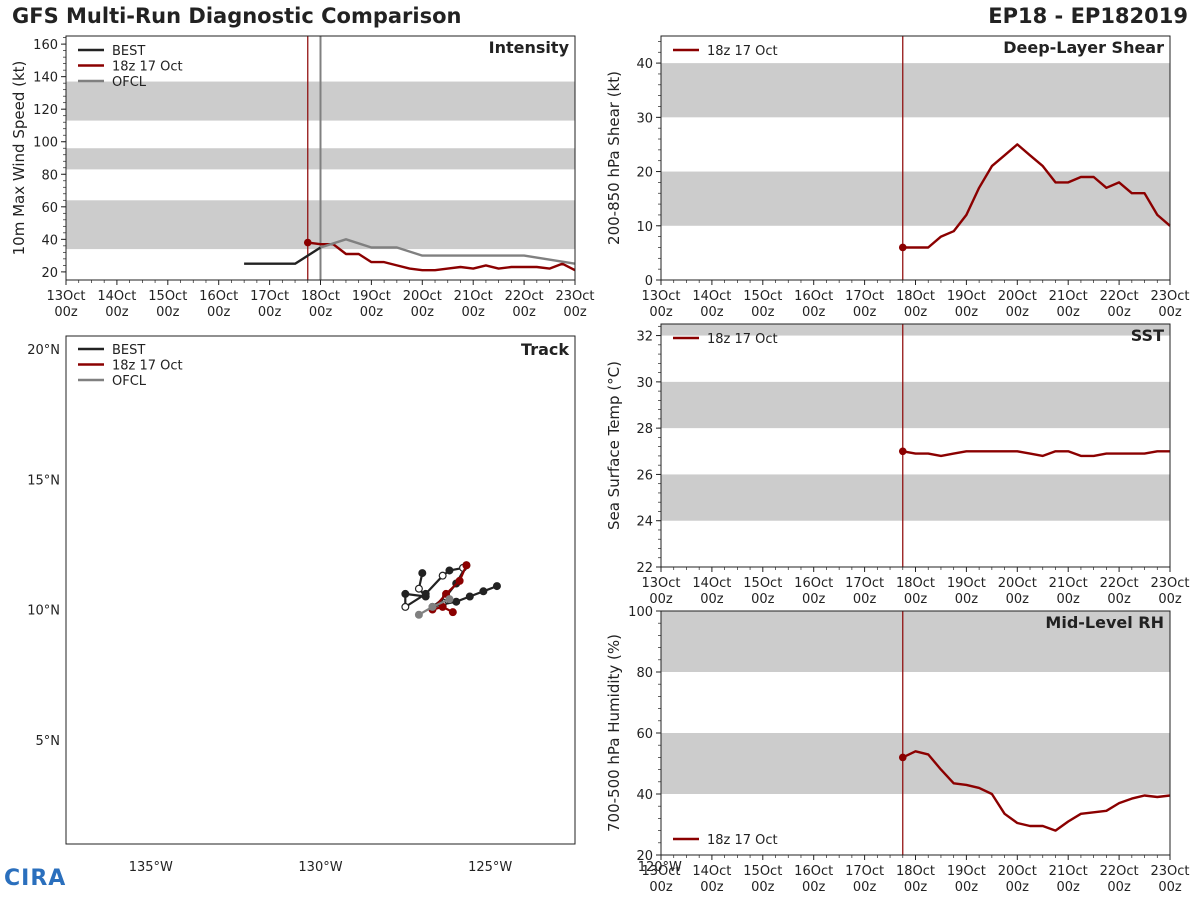 The height and width of the screenshot is (900, 1200). I want to click on track-ytick-label: 15°N, so click(43, 480).